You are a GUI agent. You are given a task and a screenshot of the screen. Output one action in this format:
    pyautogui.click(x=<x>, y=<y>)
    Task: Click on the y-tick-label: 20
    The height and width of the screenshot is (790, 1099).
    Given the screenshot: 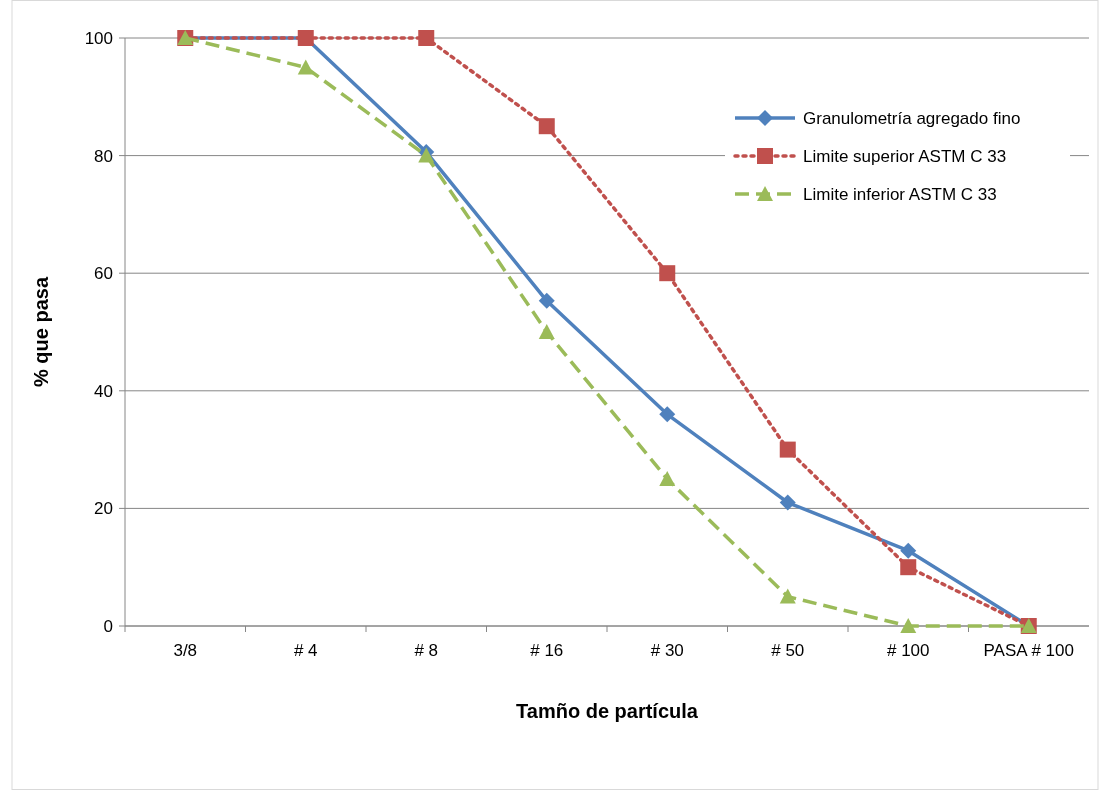 What is the action you would take?
    pyautogui.click(x=103, y=509)
    